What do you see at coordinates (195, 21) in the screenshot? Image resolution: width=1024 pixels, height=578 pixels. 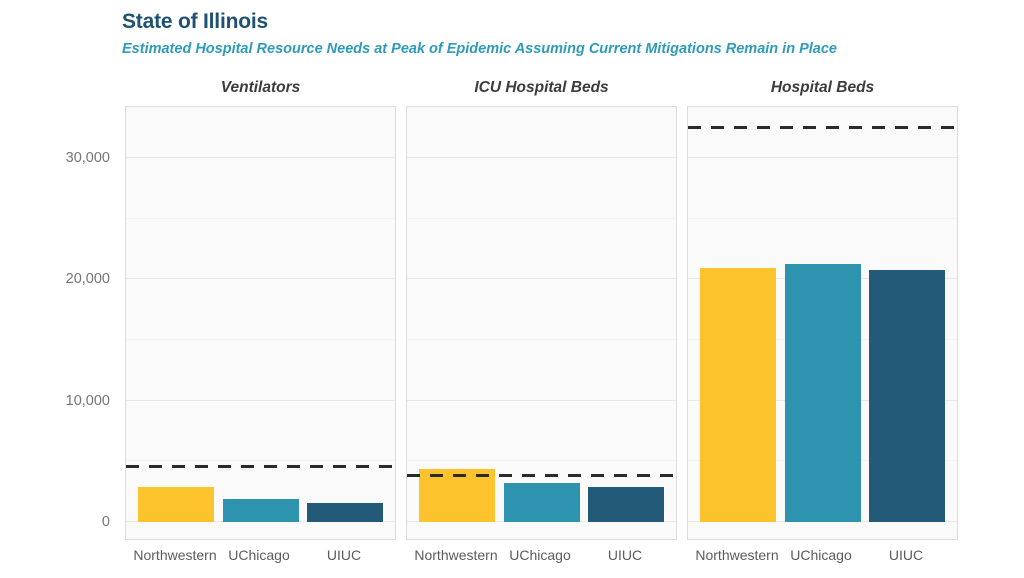 I see `chart-title: State of Illinois` at bounding box center [195, 21].